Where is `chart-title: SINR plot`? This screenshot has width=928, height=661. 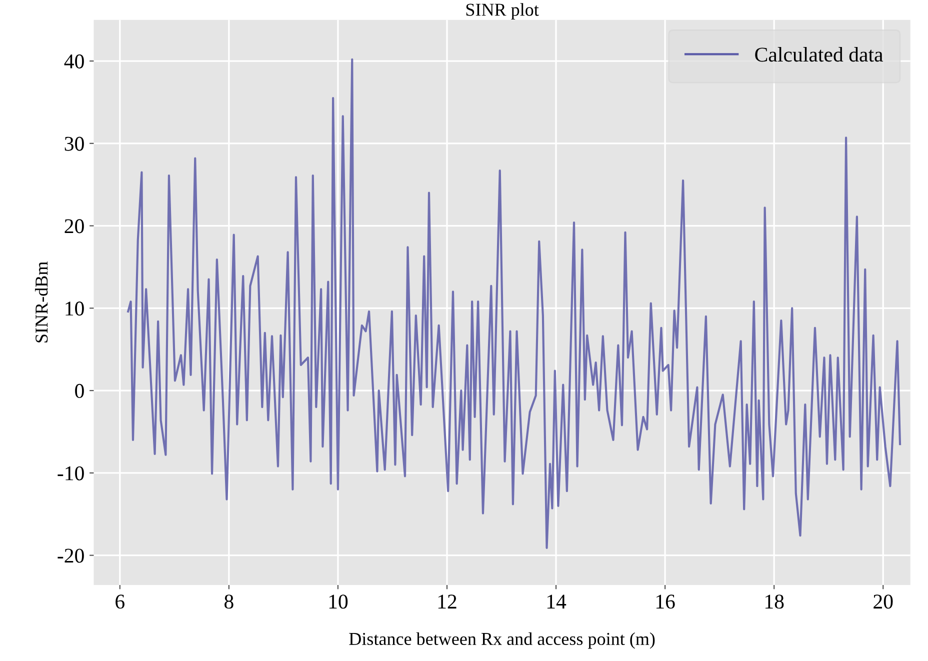
chart-title: SINR plot is located at coordinates (502, 11).